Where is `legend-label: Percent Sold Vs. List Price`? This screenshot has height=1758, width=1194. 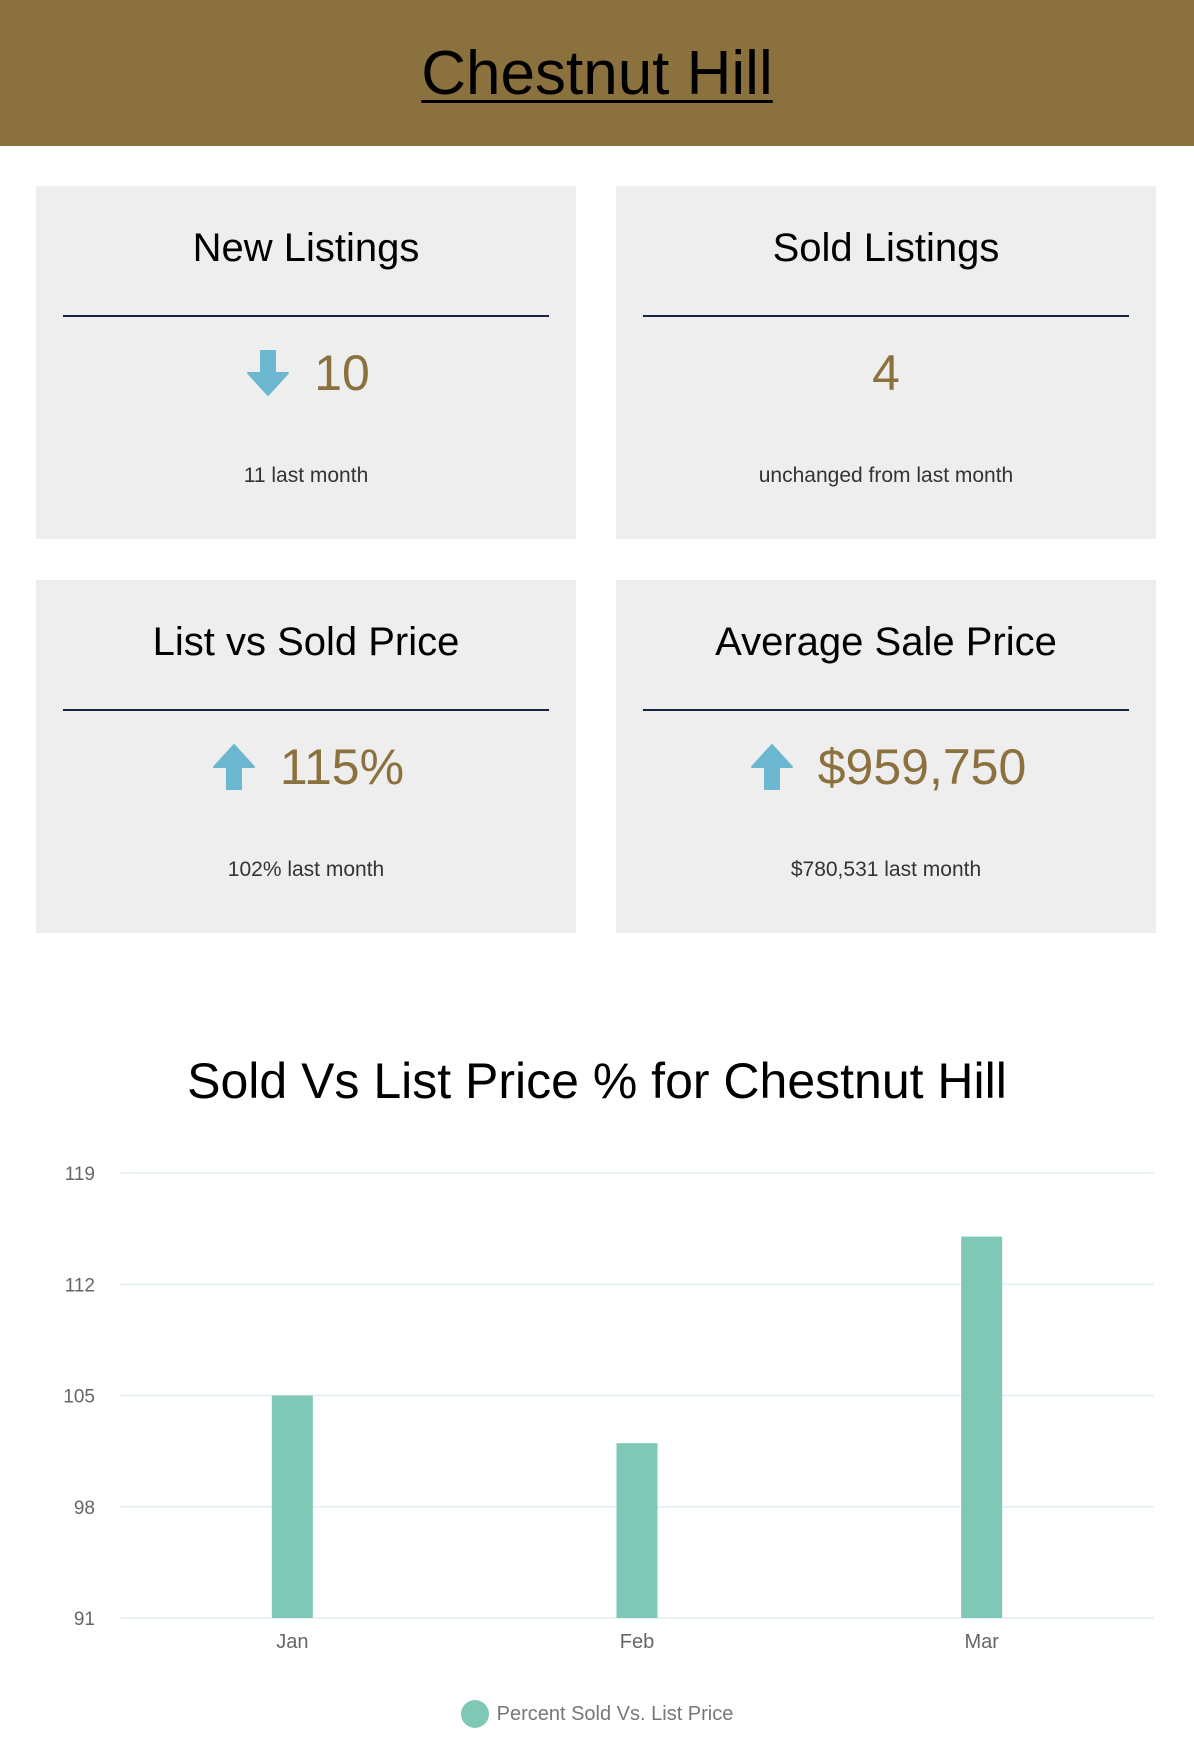 legend-label: Percent Sold Vs. List Price is located at coordinates (615, 1713).